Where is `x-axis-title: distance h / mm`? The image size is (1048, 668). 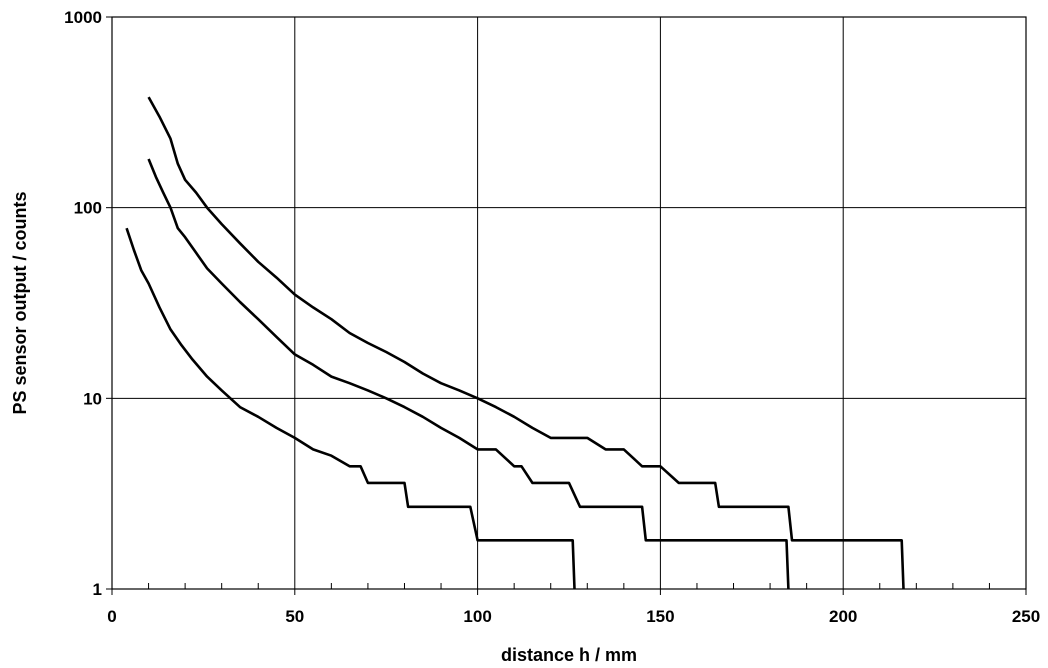 x-axis-title: distance h / mm is located at coordinates (569, 655).